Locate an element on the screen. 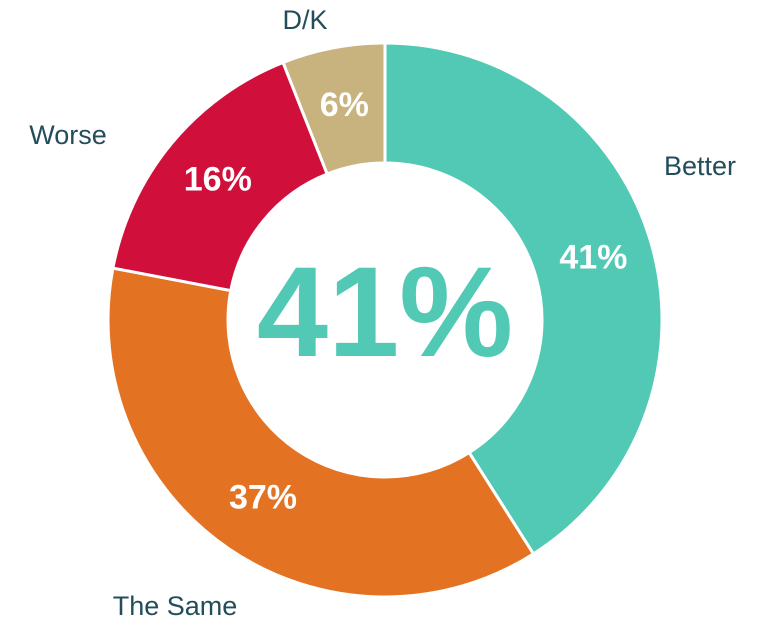 The image size is (760, 626). value-label: 16% is located at coordinates (218, 180).